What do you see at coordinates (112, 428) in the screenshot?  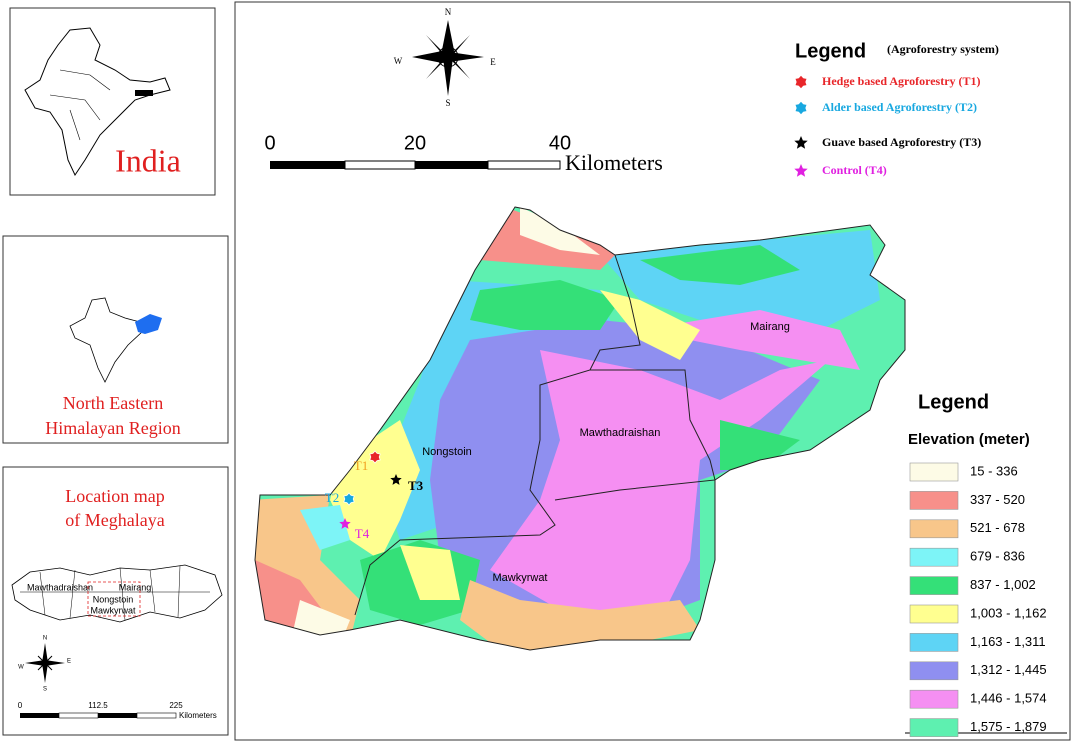 I see `inset-region-label: Himalayan Region` at bounding box center [112, 428].